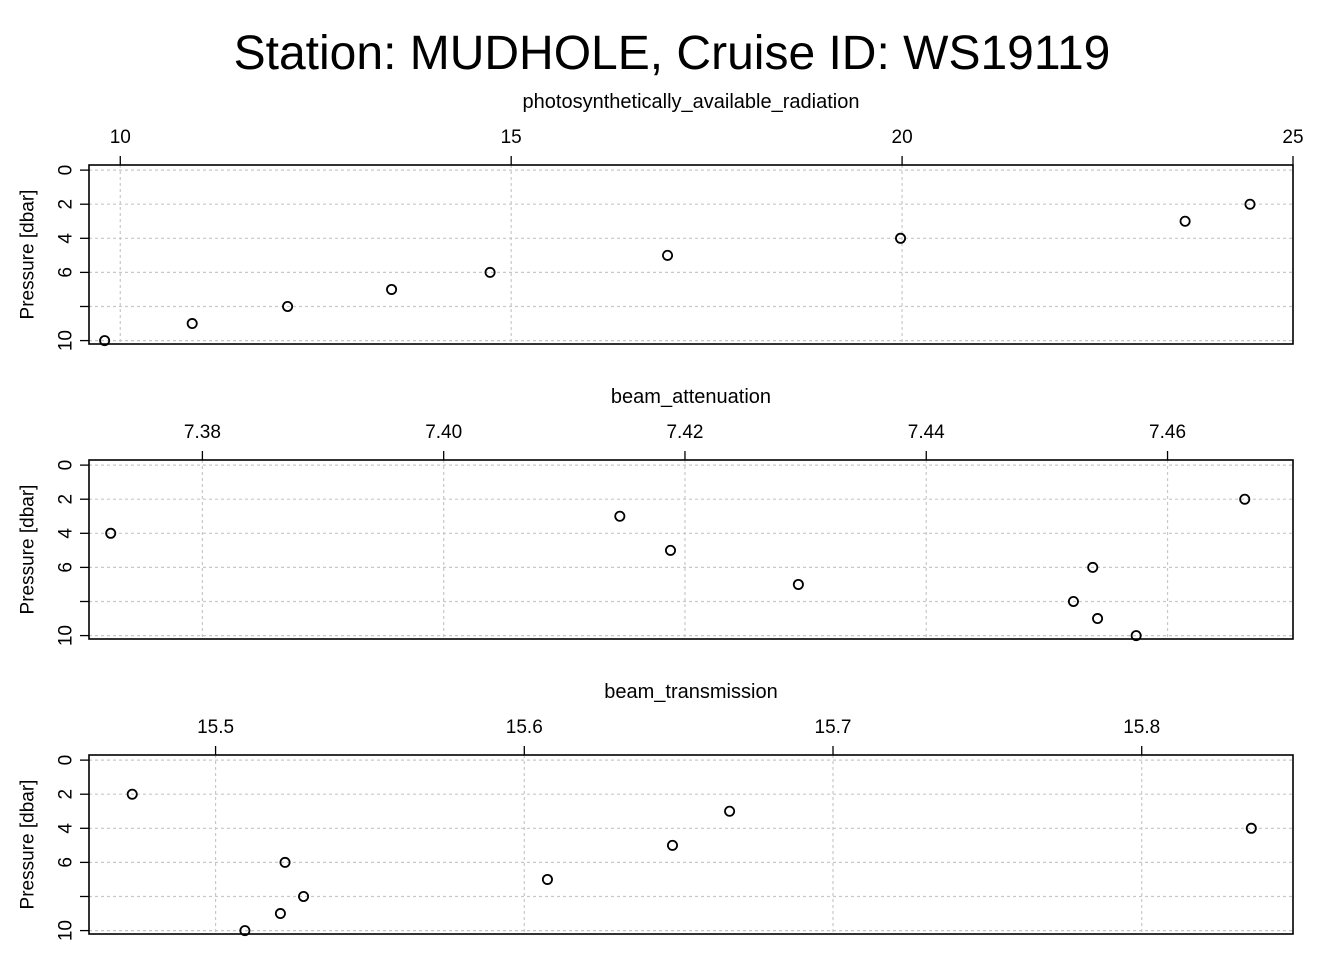  Describe the element at coordinates (443, 432) in the screenshot. I see `x-tick-label: 7.40` at that location.